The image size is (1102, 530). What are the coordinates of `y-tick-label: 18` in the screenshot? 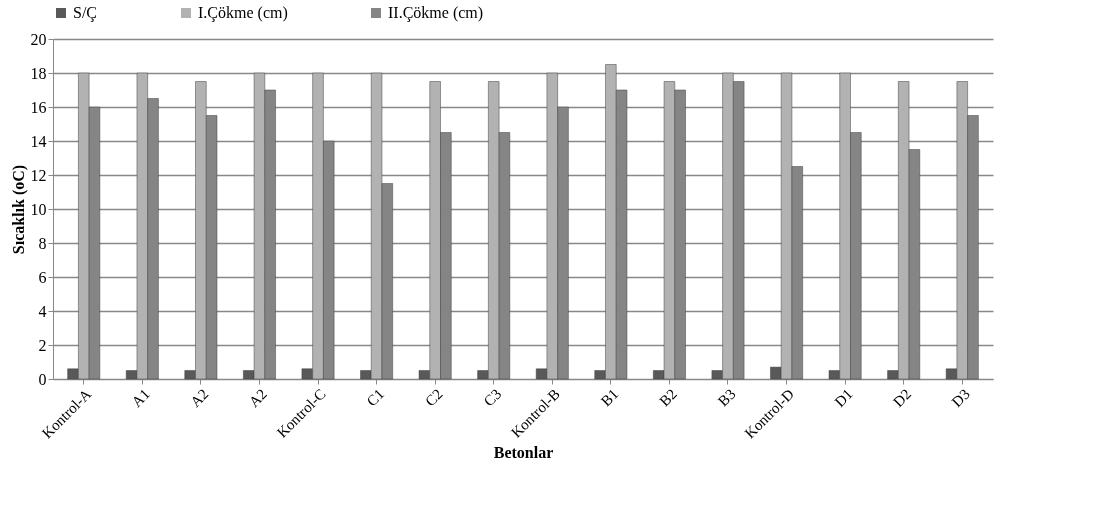 It's located at (38, 73).